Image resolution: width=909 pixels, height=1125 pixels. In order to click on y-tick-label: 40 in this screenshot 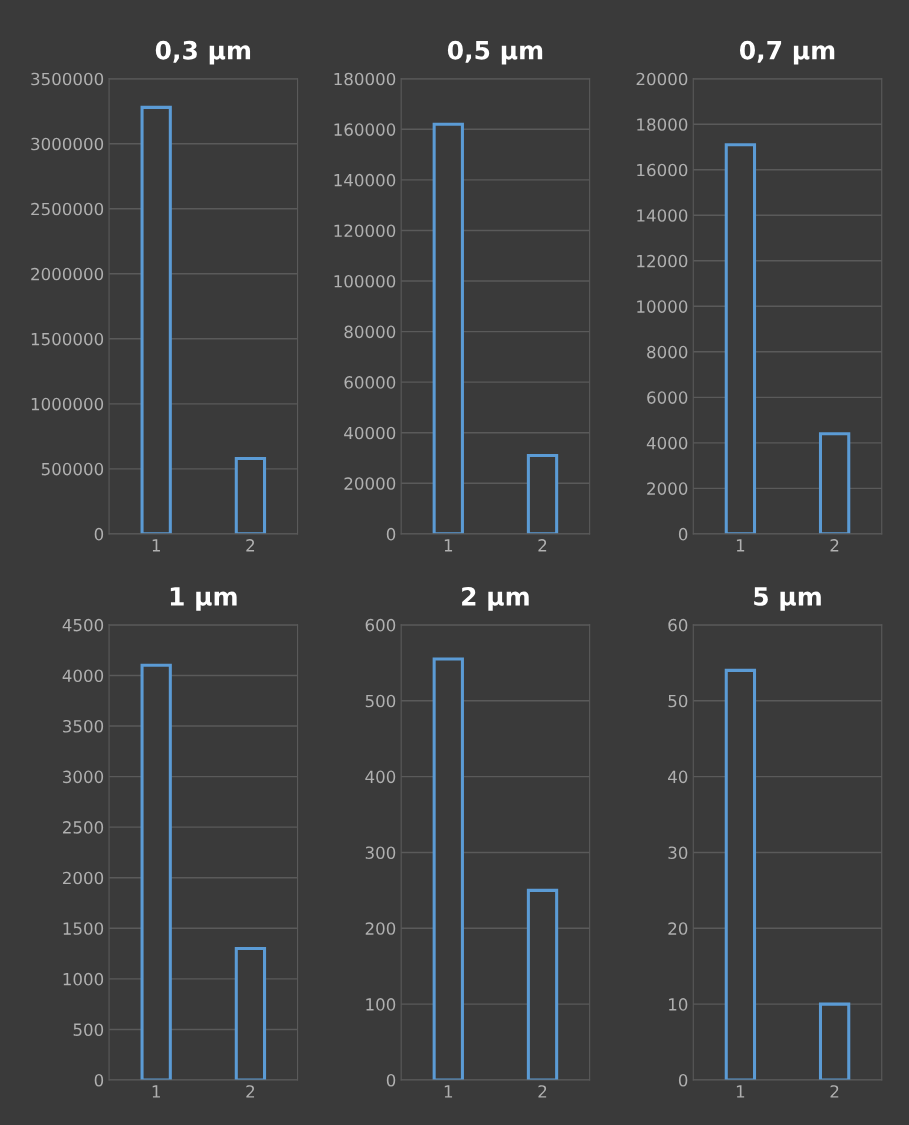, I will do `click(678, 777)`.